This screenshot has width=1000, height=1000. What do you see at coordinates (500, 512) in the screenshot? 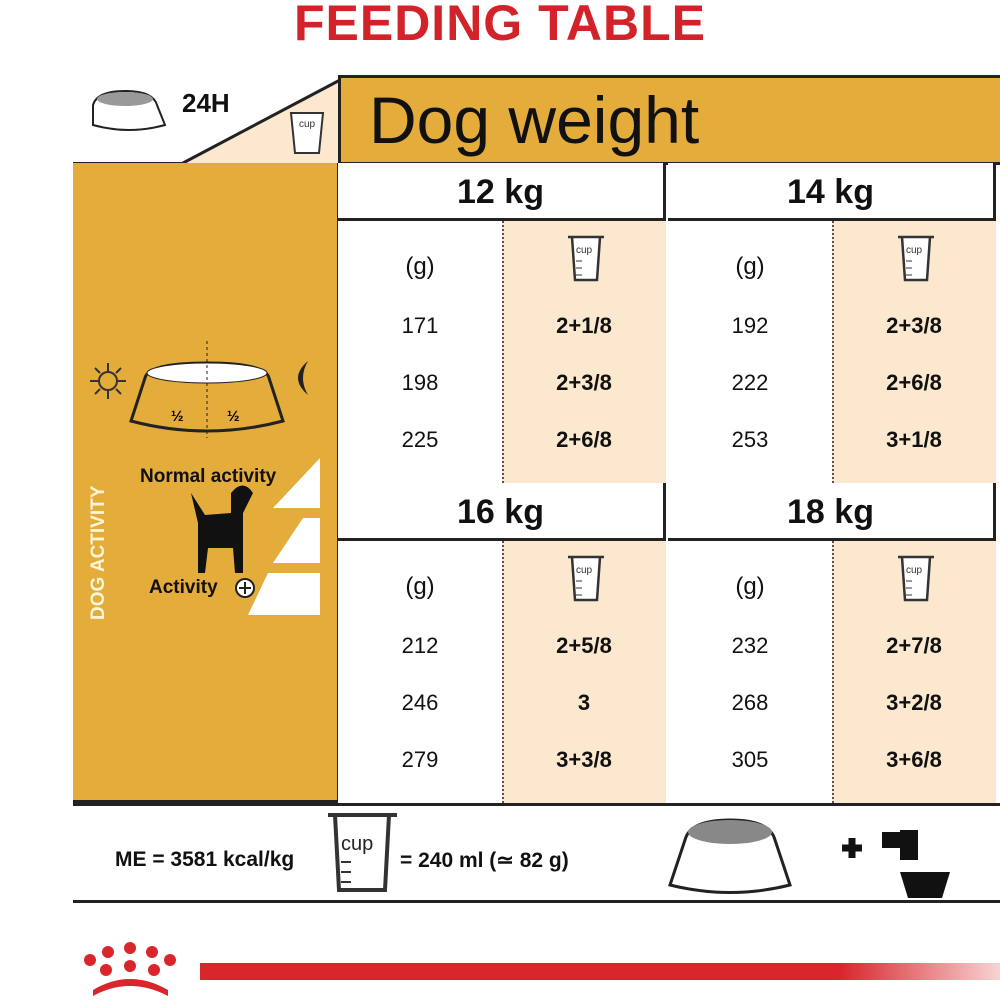
I see `weight-header: 16 kg` at bounding box center [500, 512].